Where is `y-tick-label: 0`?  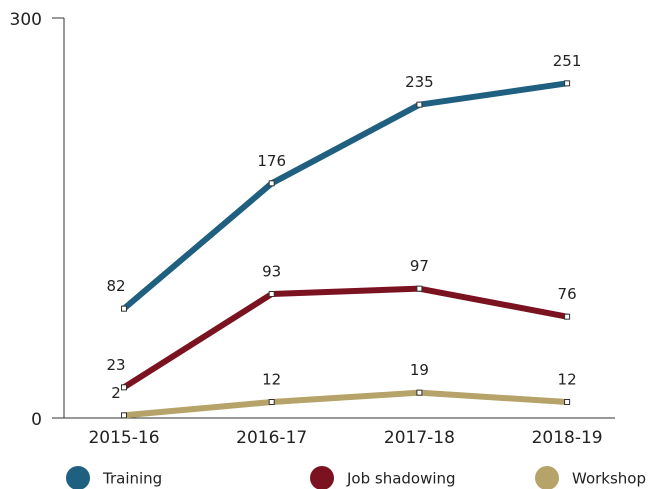
y-tick-label: 0 is located at coordinates (36, 420).